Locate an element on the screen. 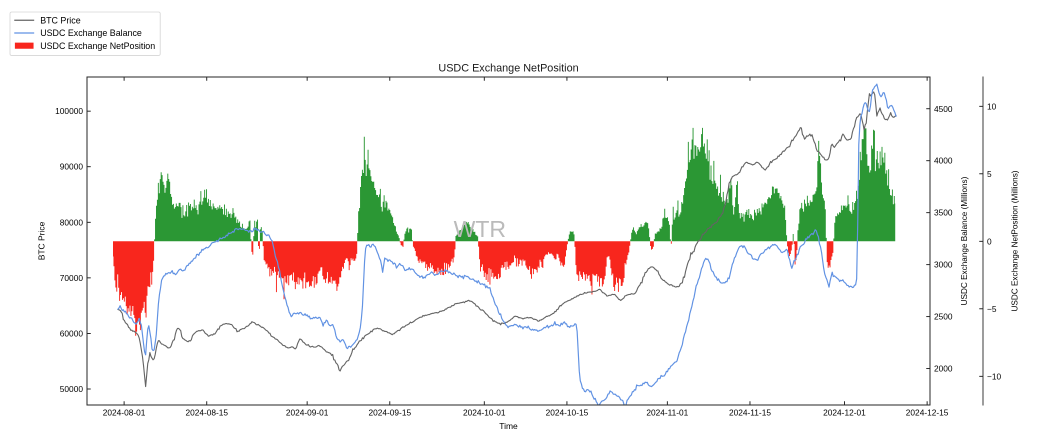 The image size is (1038, 447). svg-text: 2024-11-15 is located at coordinates (750, 412).